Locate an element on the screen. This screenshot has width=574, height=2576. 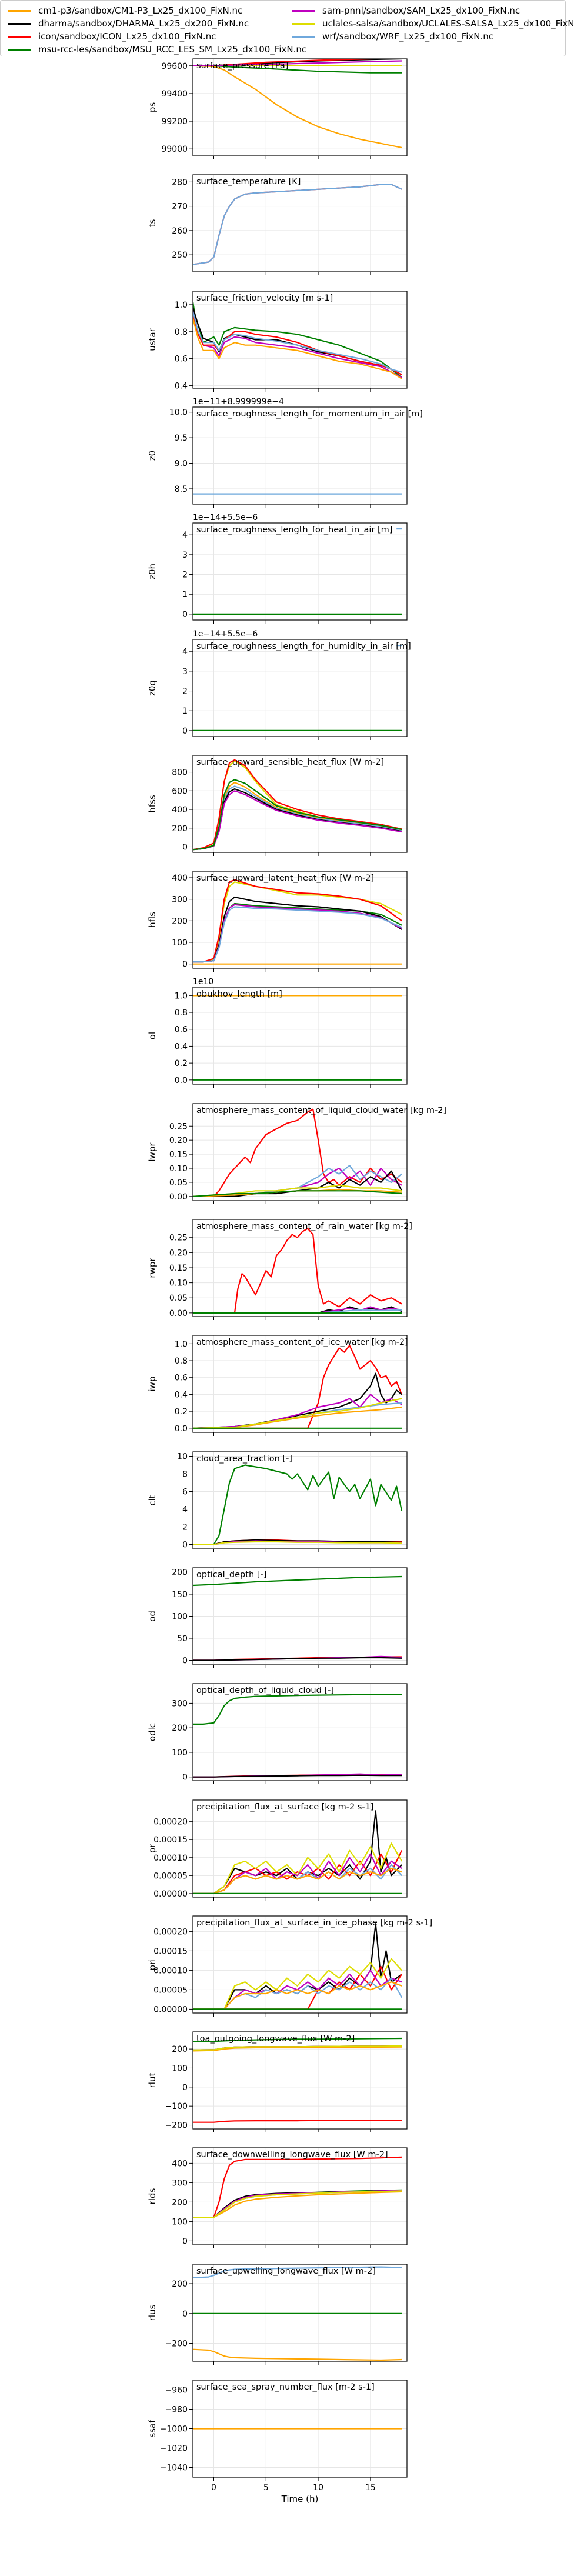
y-tick-label: 0.4 is located at coordinates (182, 1046).